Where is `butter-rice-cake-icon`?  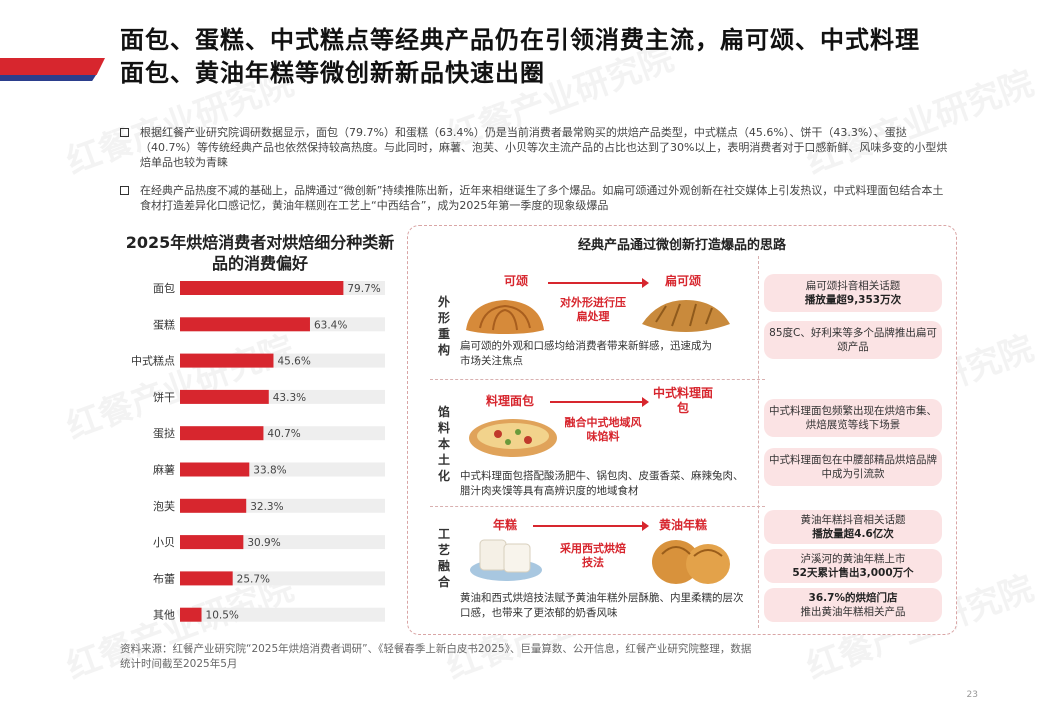
butter-rice-cake-icon is located at coordinates (691, 562).